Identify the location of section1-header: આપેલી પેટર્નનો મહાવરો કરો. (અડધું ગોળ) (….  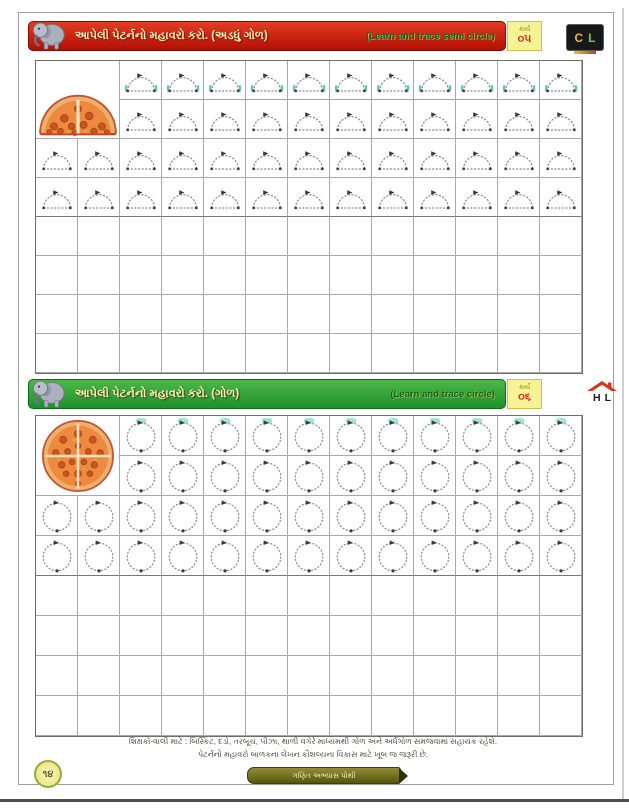
(267, 36).